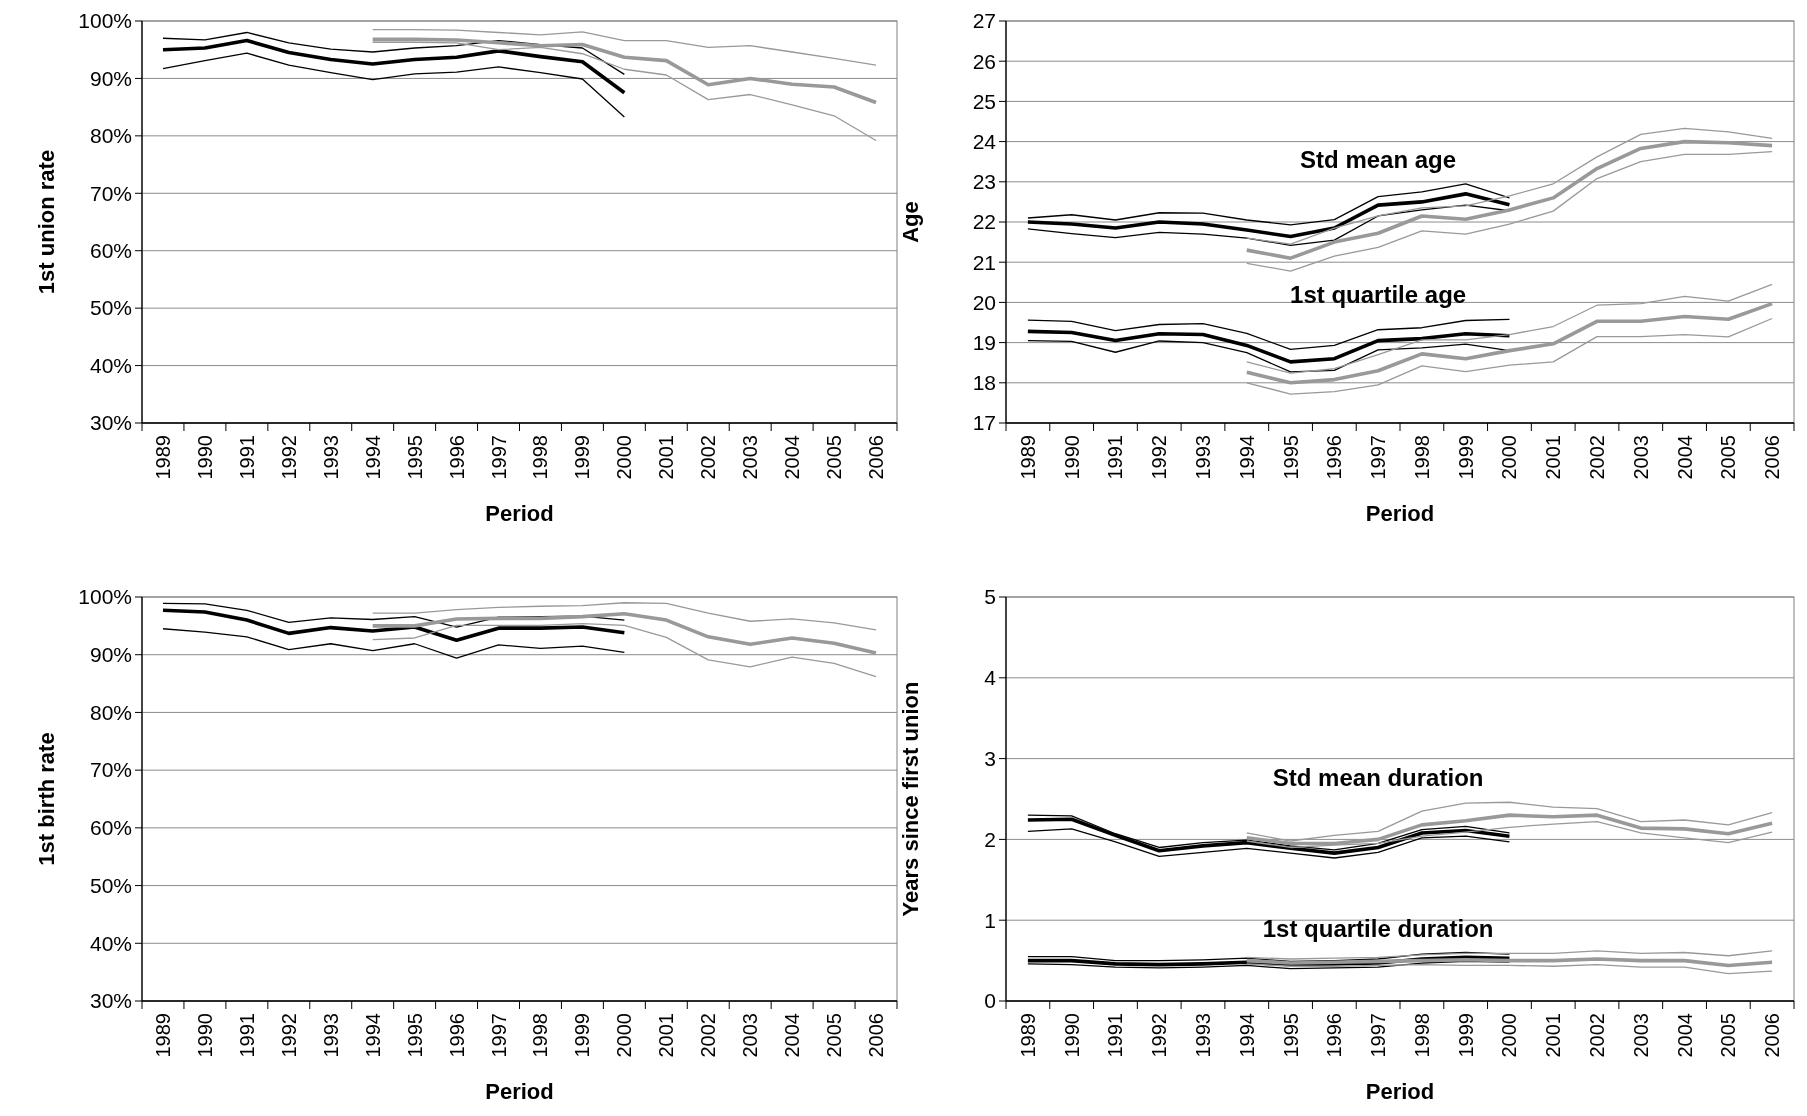 The width and height of the screenshot is (1807, 1116). What do you see at coordinates (990, 920) in the screenshot?
I see `y-tick-label: 1` at bounding box center [990, 920].